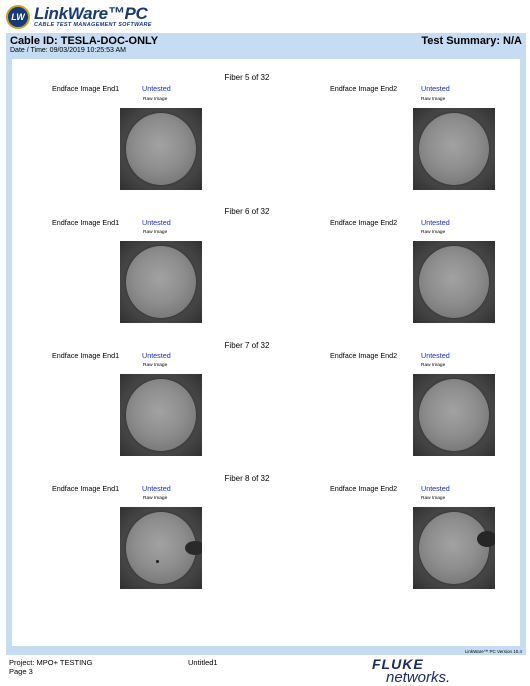 The height and width of the screenshot is (686, 530). I want to click on footer-page: Page 3, so click(21, 671).